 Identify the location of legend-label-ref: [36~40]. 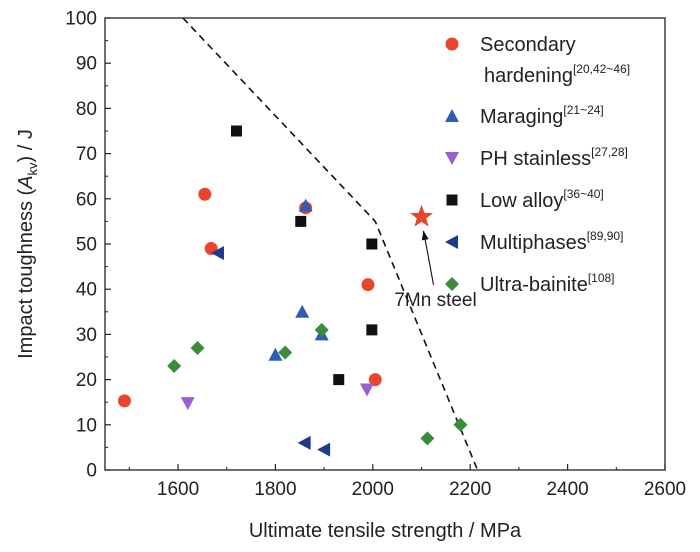
(583, 194).